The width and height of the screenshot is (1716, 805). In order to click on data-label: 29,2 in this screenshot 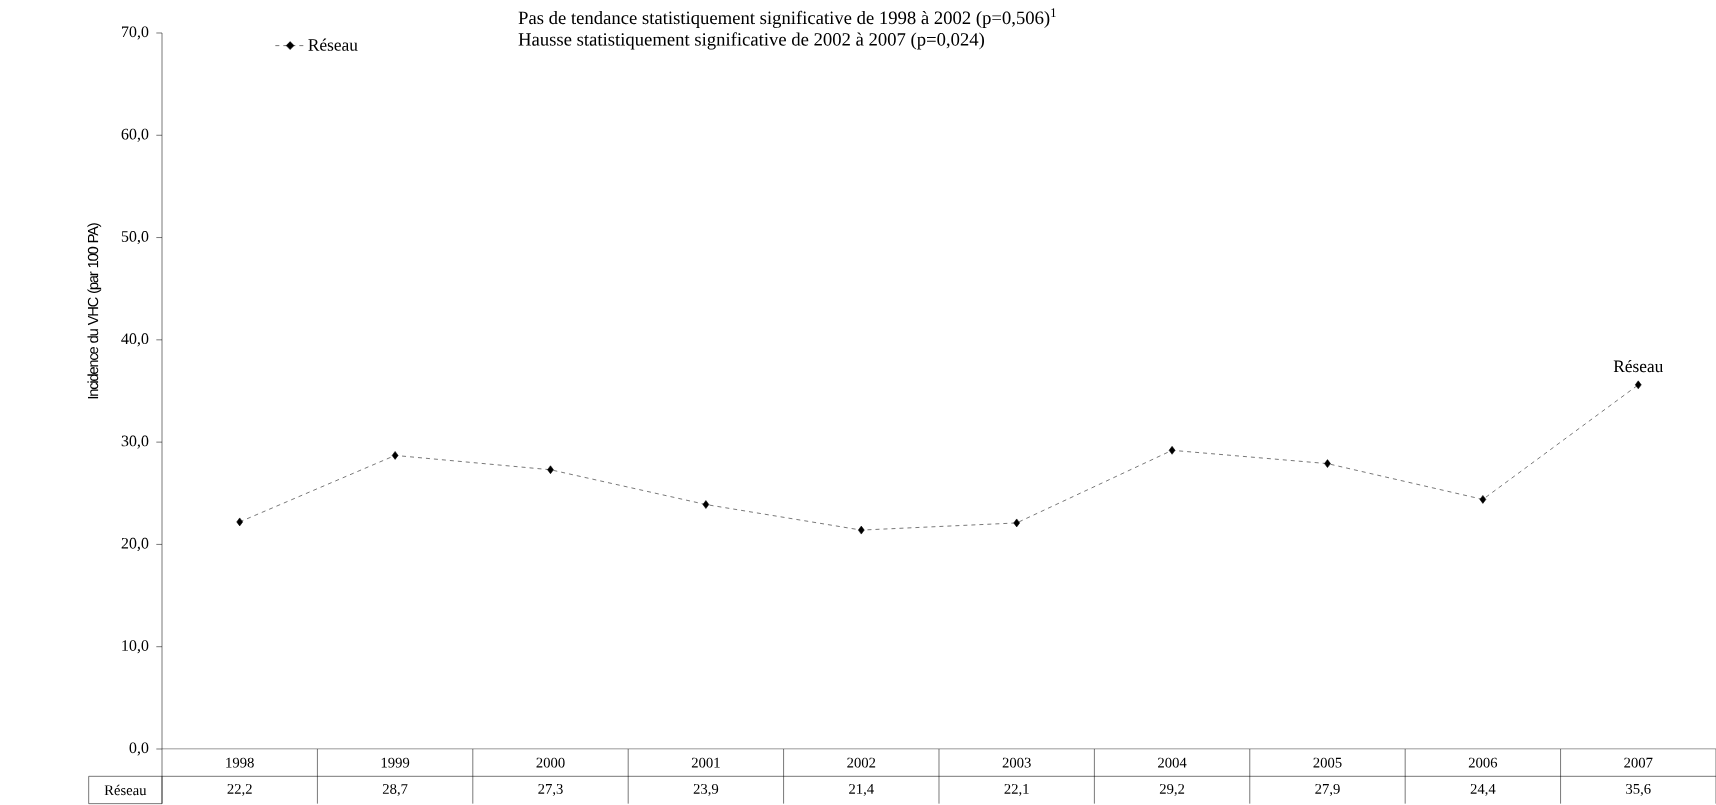, I will do `click(1172, 790)`.